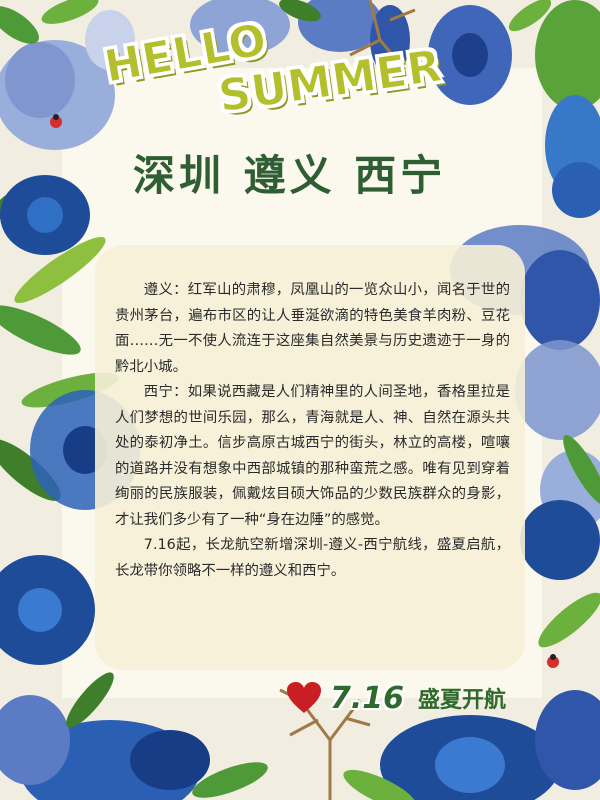  I want to click on launch-date: 7.16, so click(367, 698).